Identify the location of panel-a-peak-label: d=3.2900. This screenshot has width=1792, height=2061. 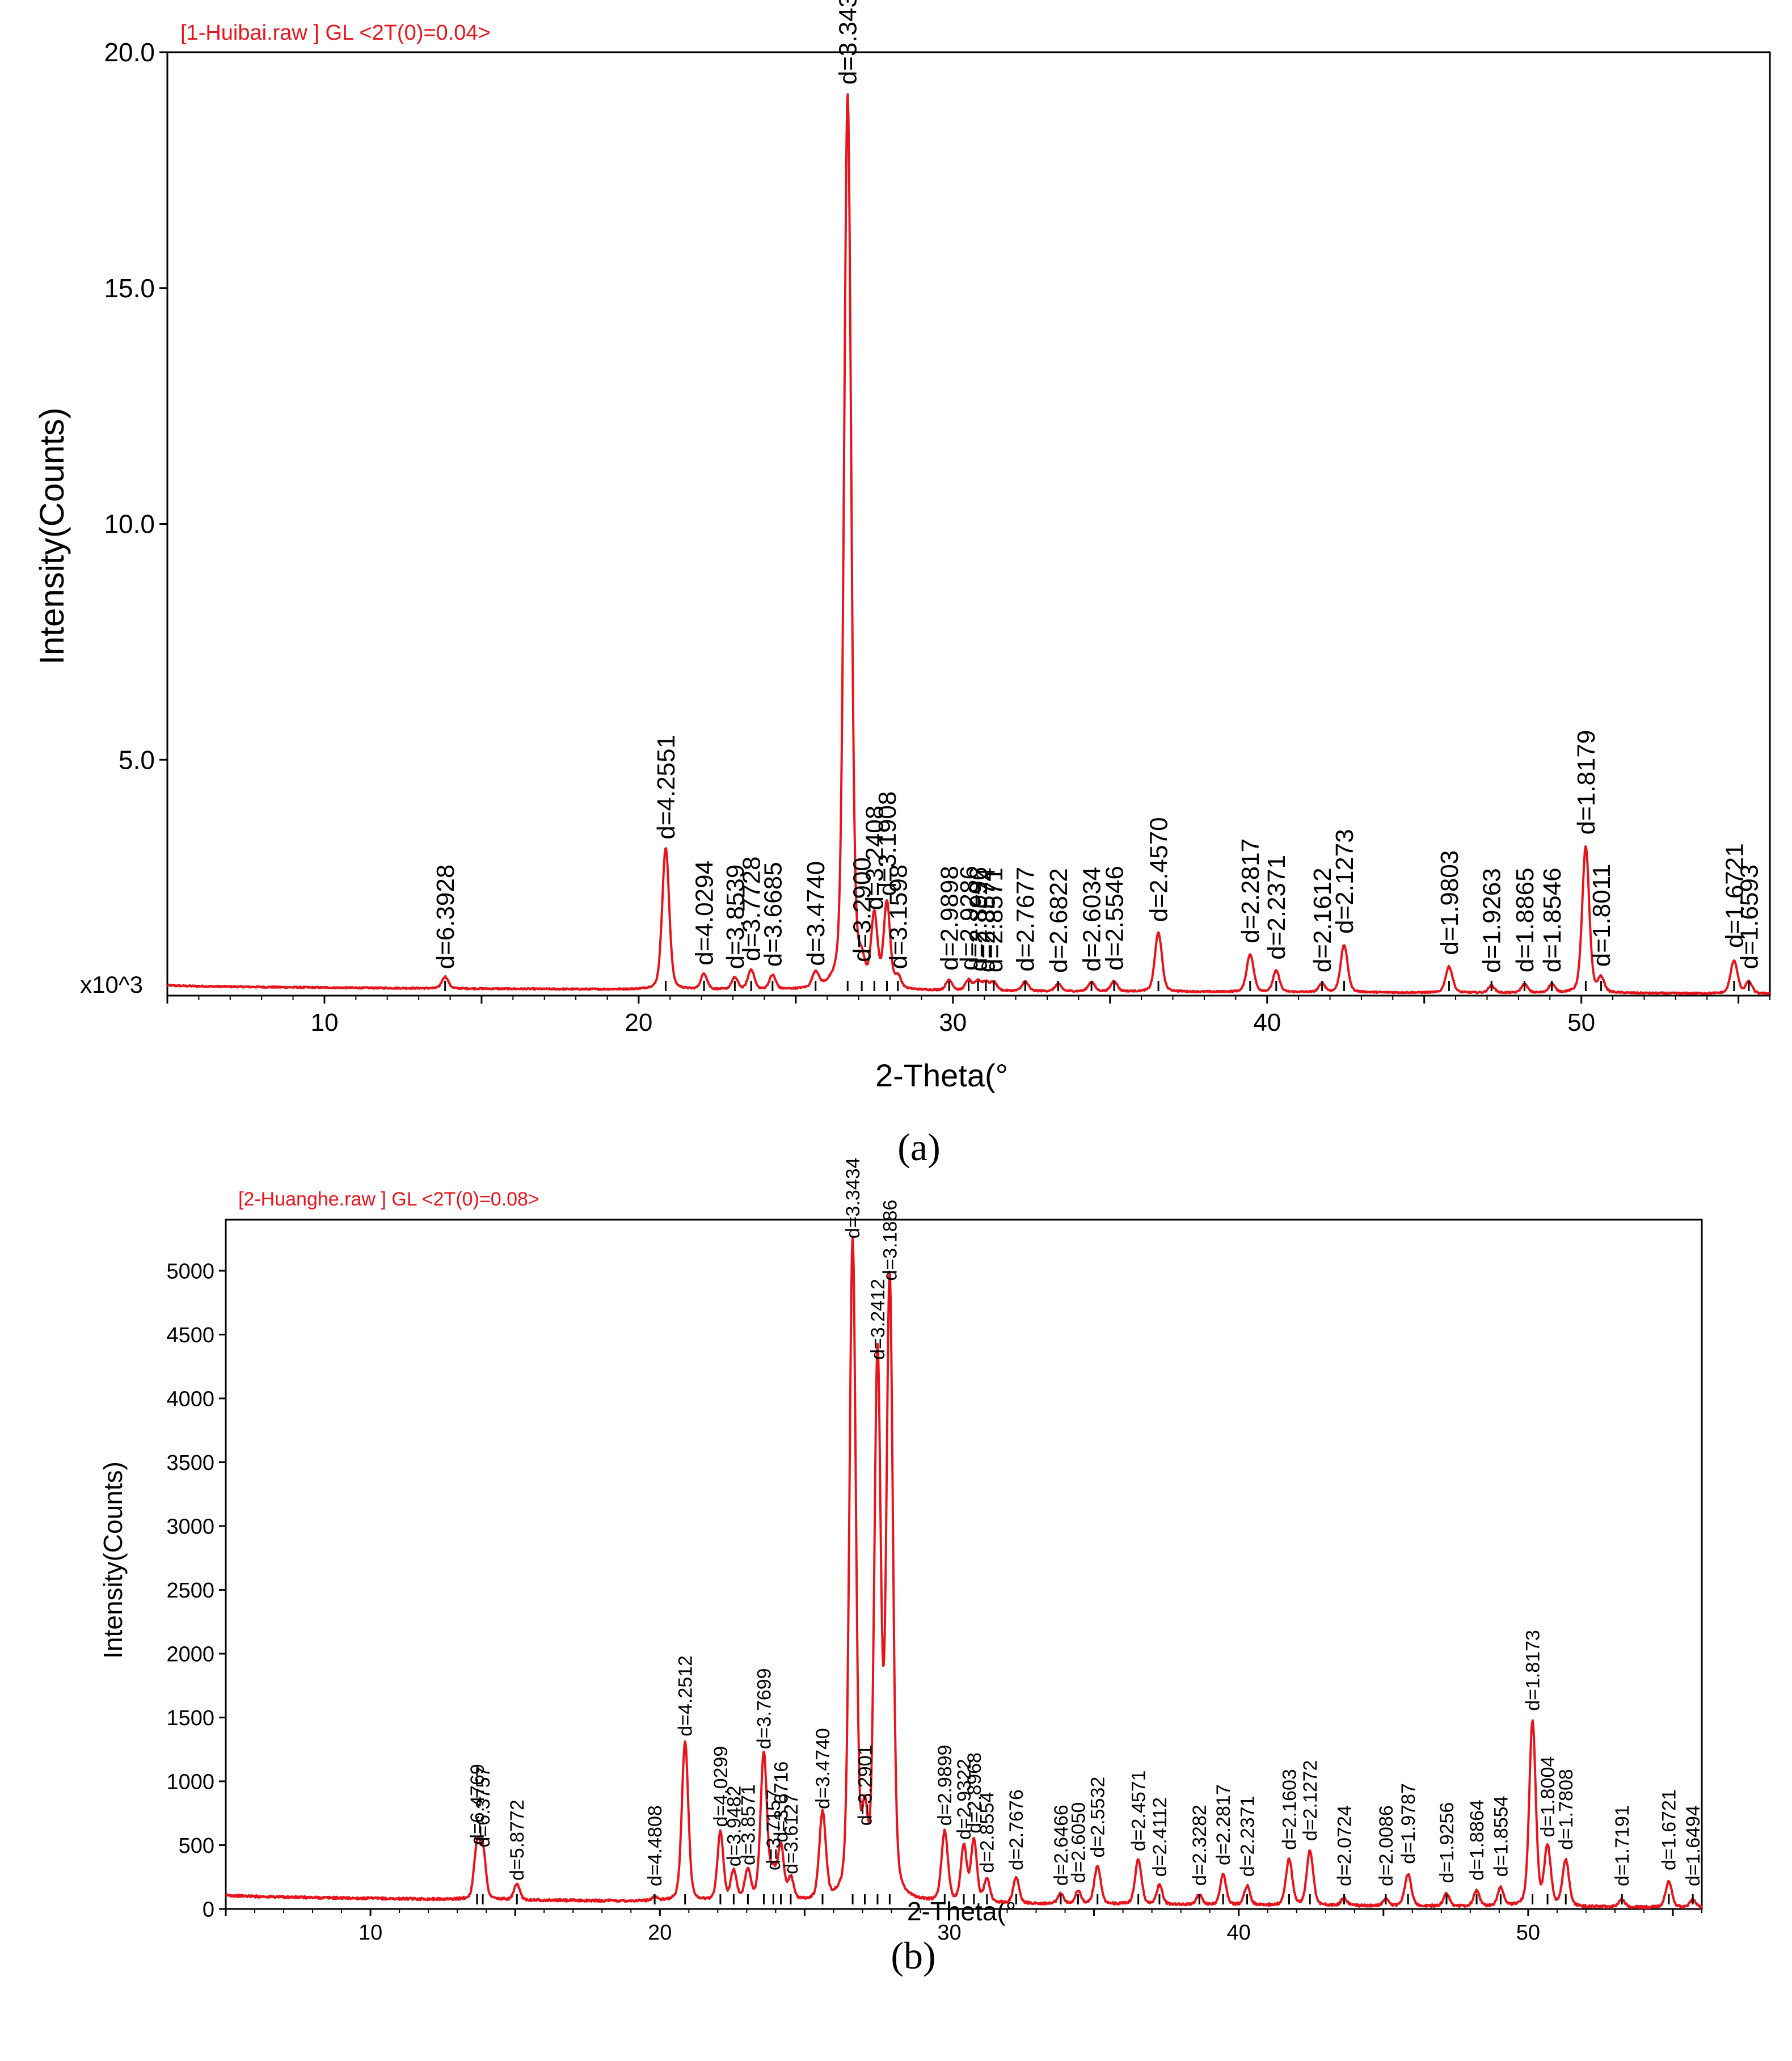
(862, 909).